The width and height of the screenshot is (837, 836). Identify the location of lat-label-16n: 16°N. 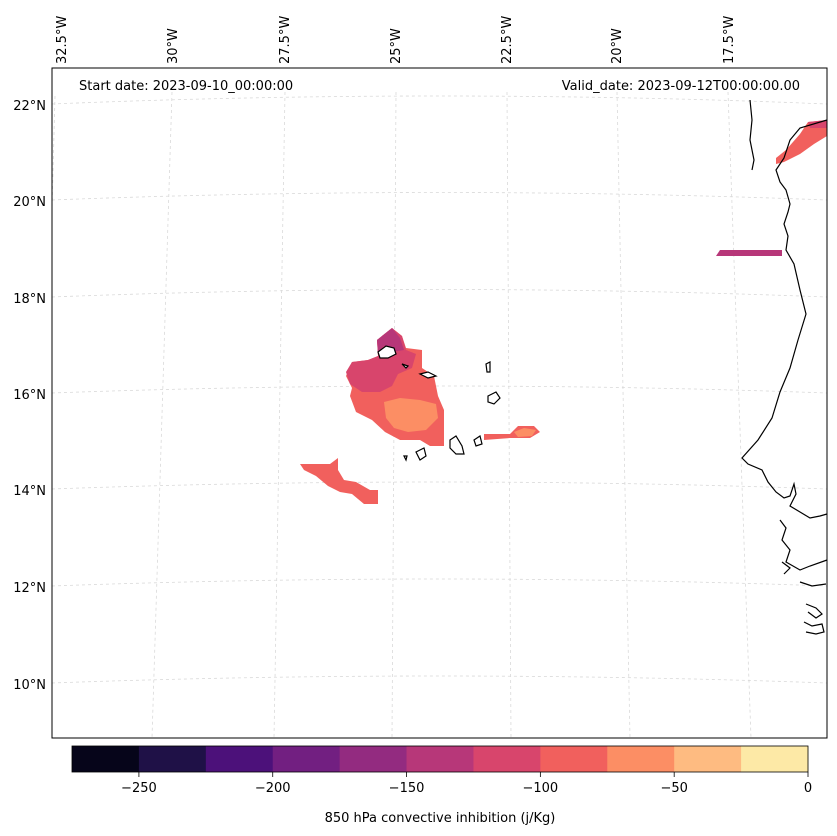
(29, 395).